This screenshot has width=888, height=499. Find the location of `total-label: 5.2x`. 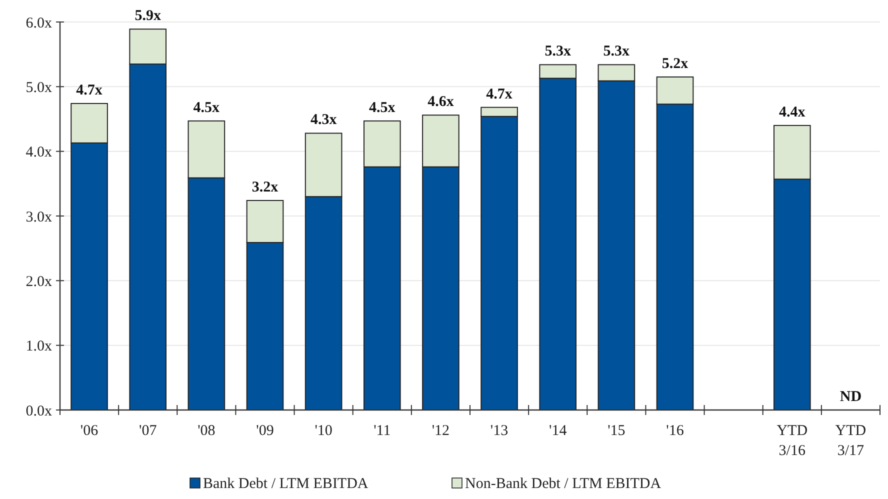

total-label: 5.2x is located at coordinates (675, 64).